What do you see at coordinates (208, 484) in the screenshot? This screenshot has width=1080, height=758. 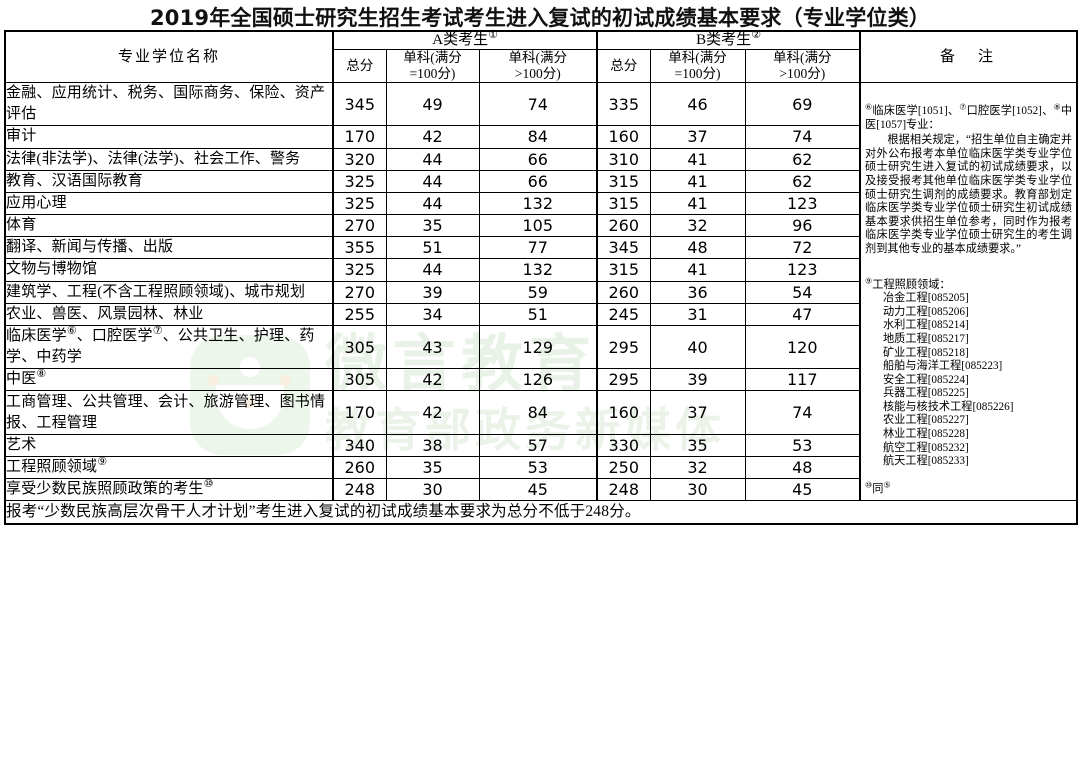 I see `footnote-marker: ⑩` at bounding box center [208, 484].